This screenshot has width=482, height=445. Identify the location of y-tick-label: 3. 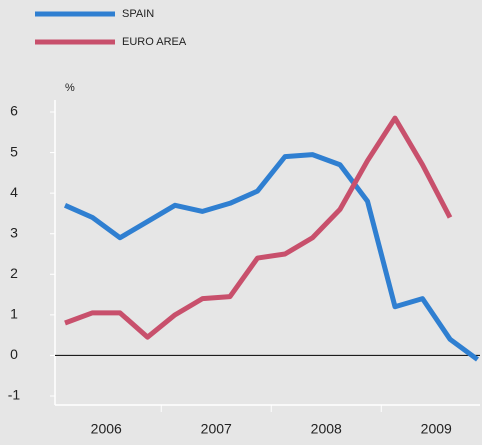
(14, 232).